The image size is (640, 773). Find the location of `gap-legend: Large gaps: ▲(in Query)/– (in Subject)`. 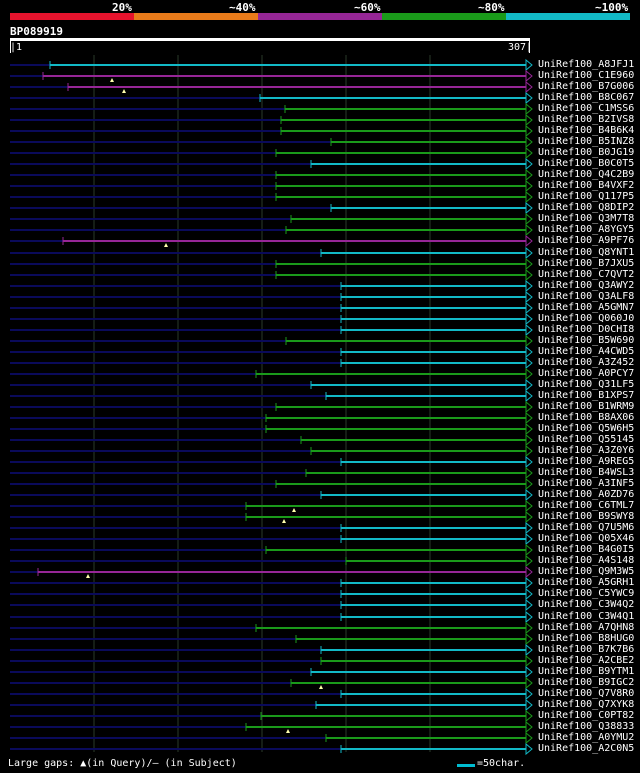

gap-legend: Large gaps: ▲(in Query)/– (in Subject) is located at coordinates (122, 763).